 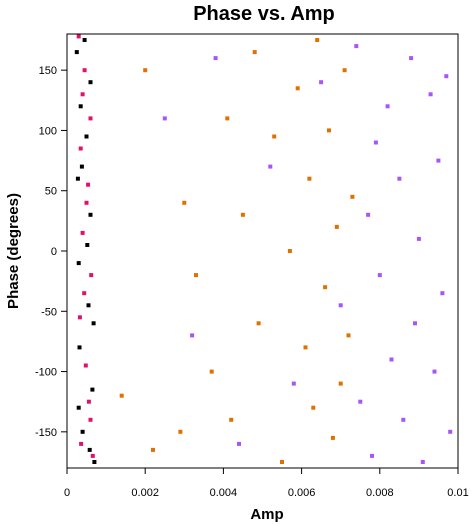 I want to click on y-tick-label: -150, so click(x=46, y=433).